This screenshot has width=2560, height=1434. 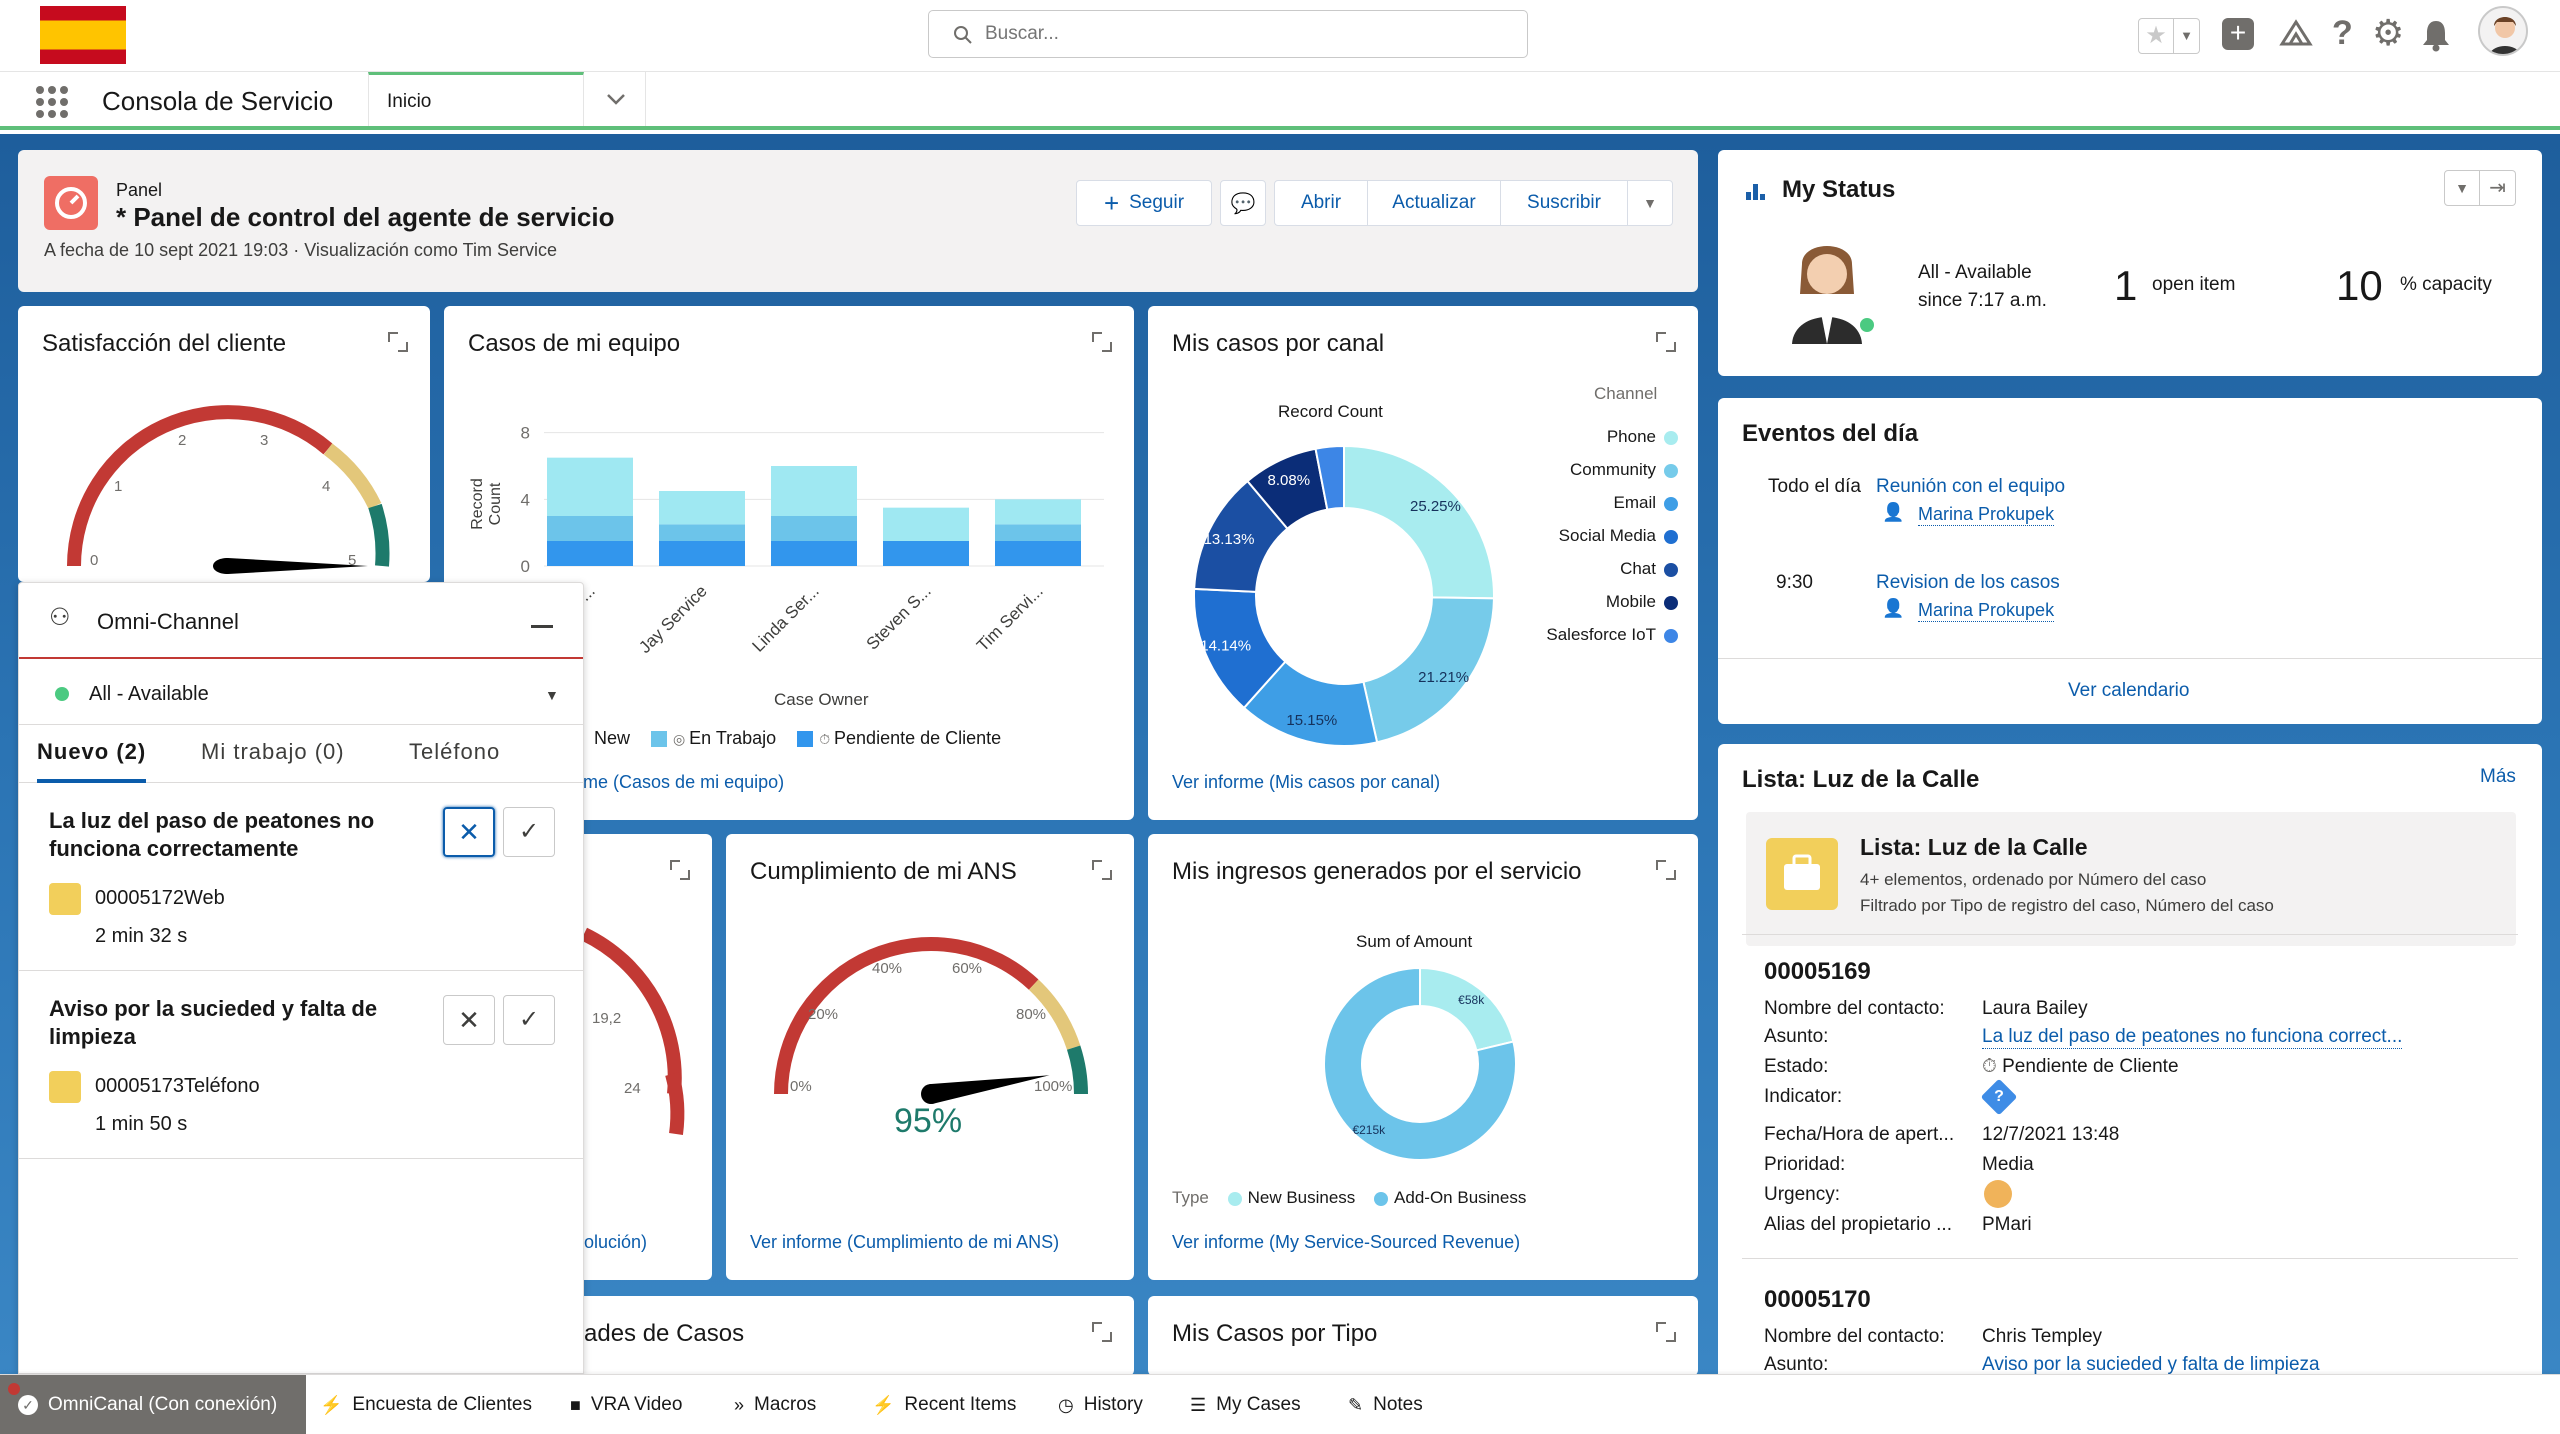 What do you see at coordinates (928, 1121) in the screenshot?
I see `ans-value: 95%` at bounding box center [928, 1121].